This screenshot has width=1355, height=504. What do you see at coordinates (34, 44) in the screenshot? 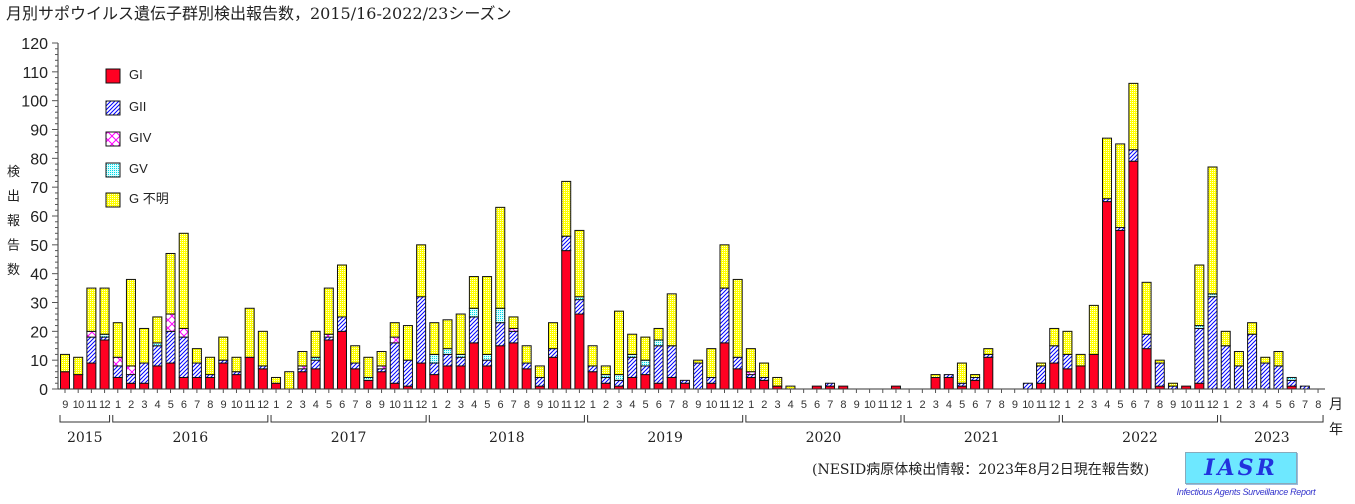
I see `y-tick-label: 120` at bounding box center [34, 44].